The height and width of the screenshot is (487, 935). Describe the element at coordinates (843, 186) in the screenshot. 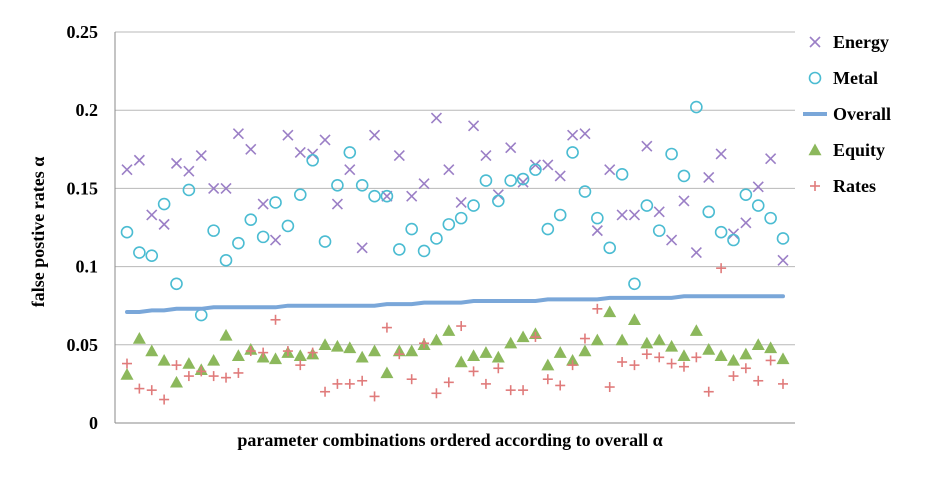

I see `legend-item-rates: Rates` at that location.